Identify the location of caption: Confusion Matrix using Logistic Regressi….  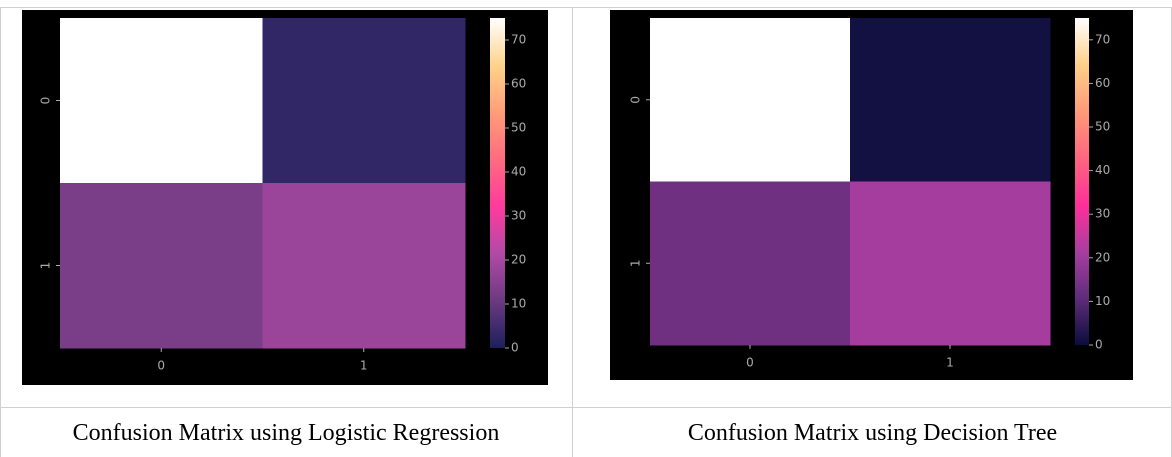
(286, 433).